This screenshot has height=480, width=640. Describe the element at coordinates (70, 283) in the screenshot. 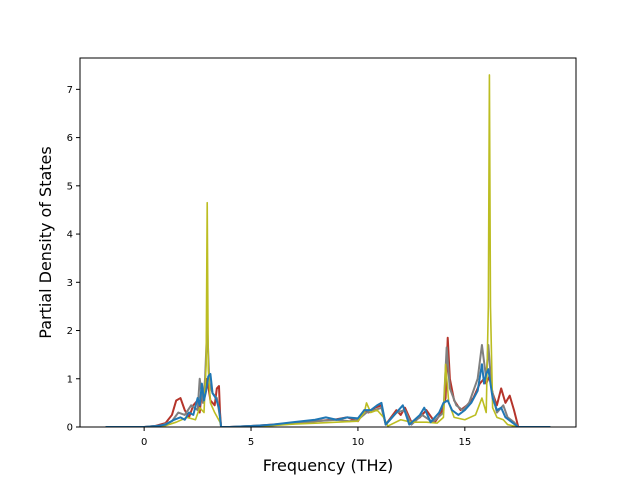

I see `y-tick-label: 3` at that location.